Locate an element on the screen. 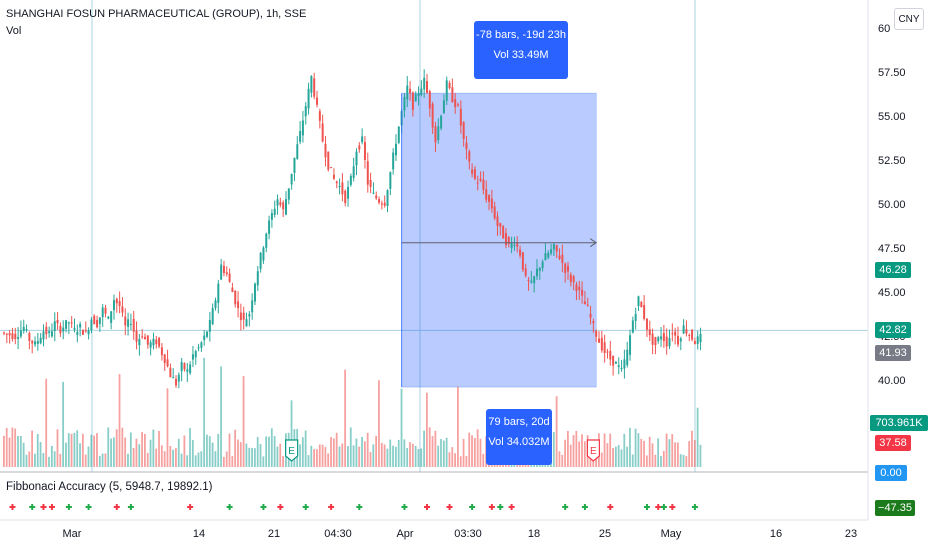 Image resolution: width=932 pixels, height=550 pixels. indicator-label: Fibbonaci Accuracy (5, 5948.7, 19892.1) is located at coordinates (109, 487).